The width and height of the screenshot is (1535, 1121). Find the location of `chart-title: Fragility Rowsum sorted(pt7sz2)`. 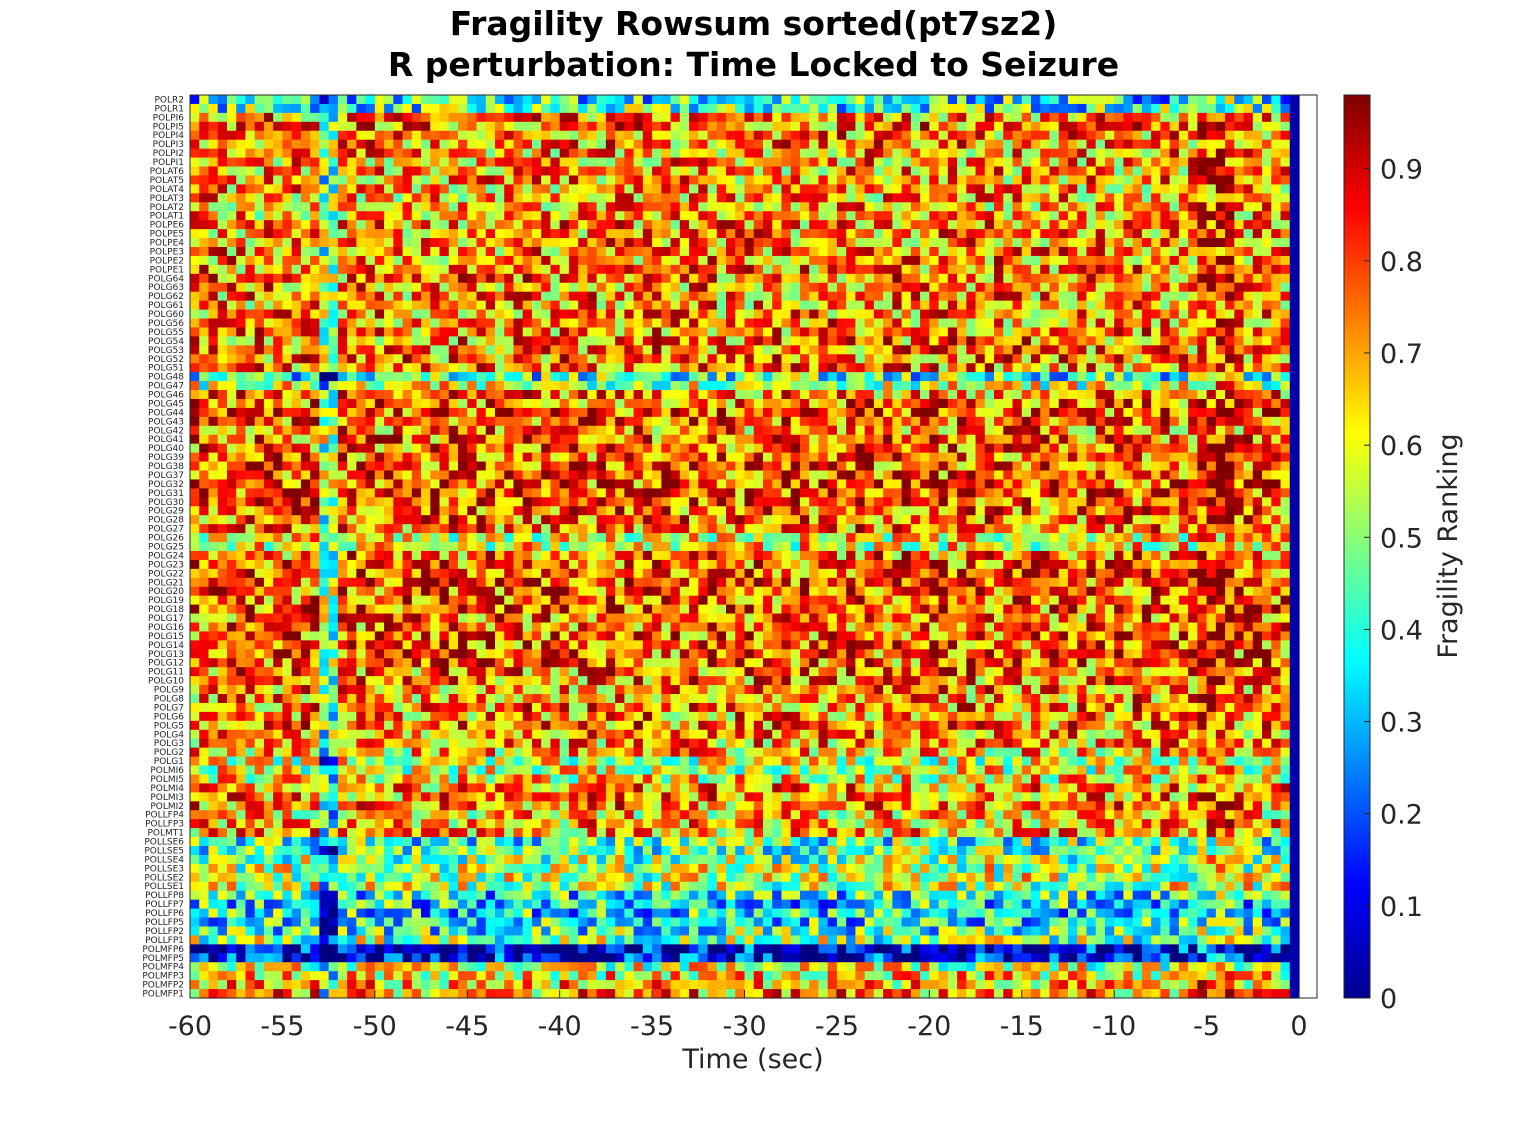

chart-title: Fragility Rowsum sorted(pt7sz2) is located at coordinates (753, 23).